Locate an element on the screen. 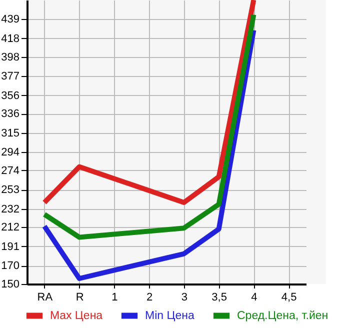 The width and height of the screenshot is (345, 335). x-tick-label: 1 is located at coordinates (115, 298).